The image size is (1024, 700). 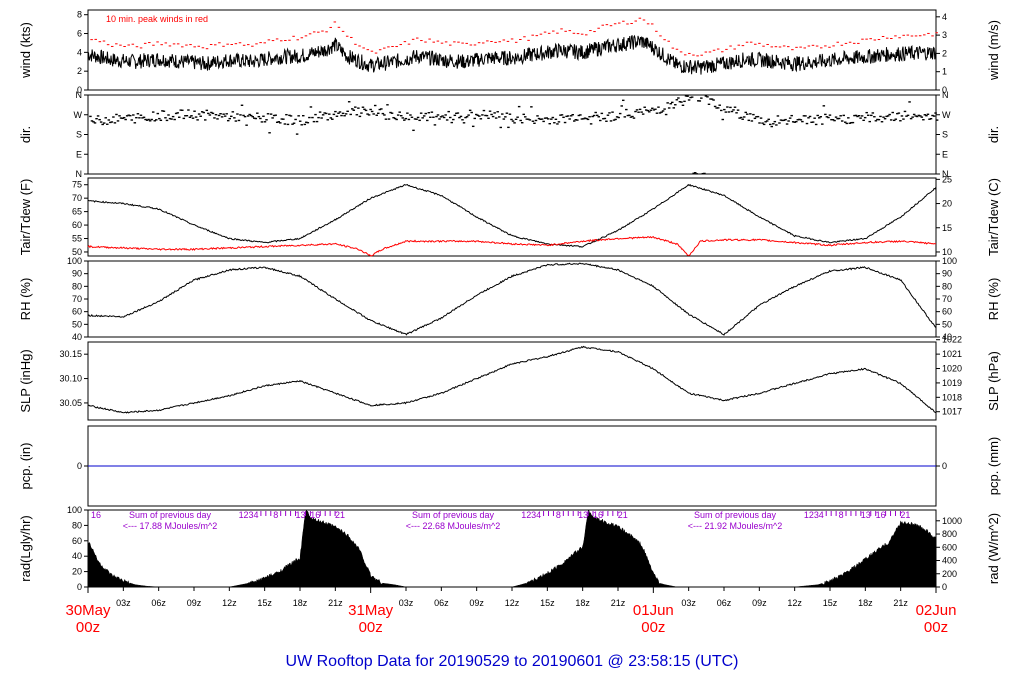 What do you see at coordinates (77, 312) in the screenshot?
I see `rh-ltick-label-2: 60` at bounding box center [77, 312].